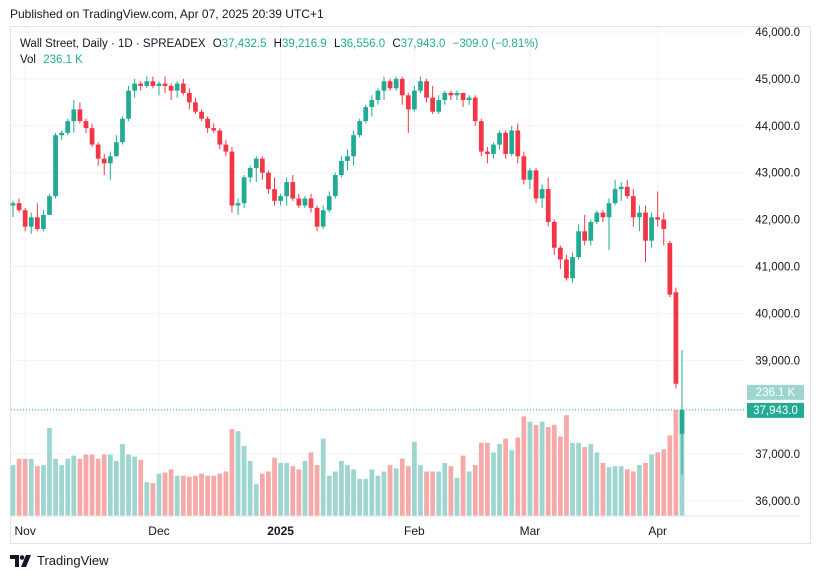 The image size is (822, 579). What do you see at coordinates (530, 531) in the screenshot?
I see `time-tick-label: Mar` at bounding box center [530, 531].